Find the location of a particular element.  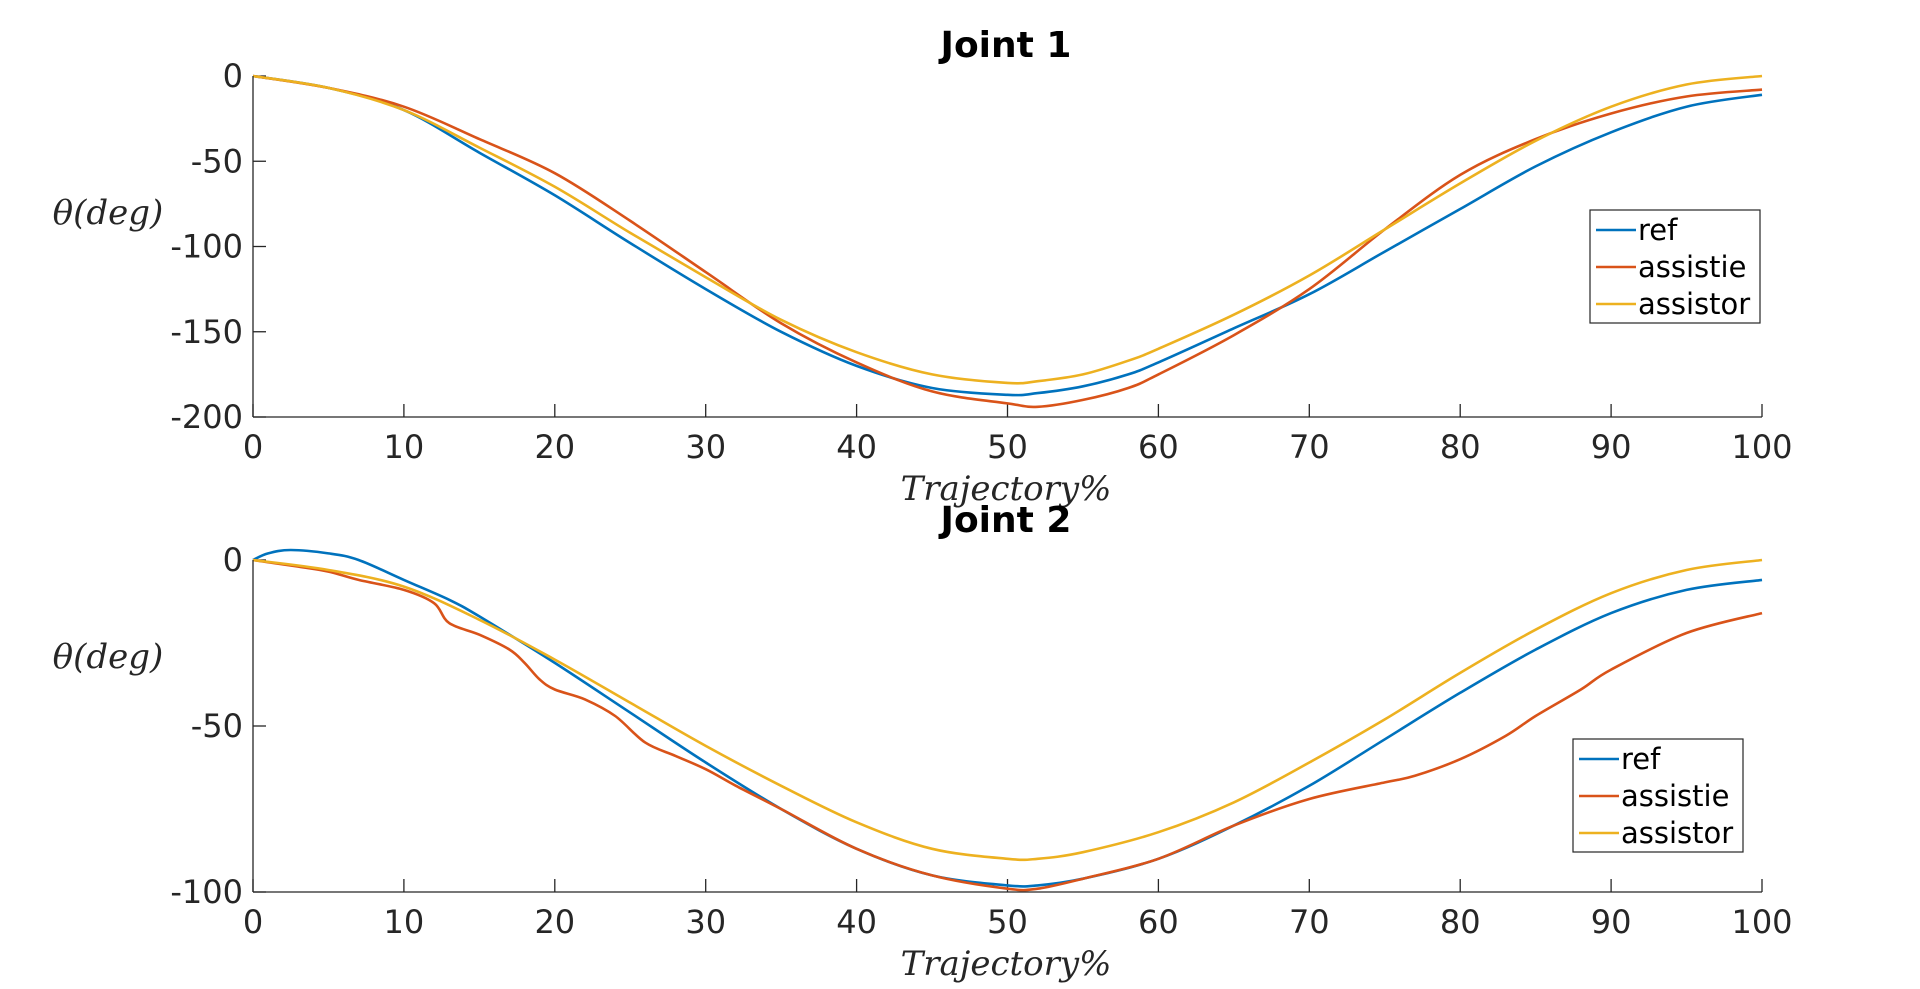

joint-1-legend-label-assistie: assistie is located at coordinates (1692, 267).